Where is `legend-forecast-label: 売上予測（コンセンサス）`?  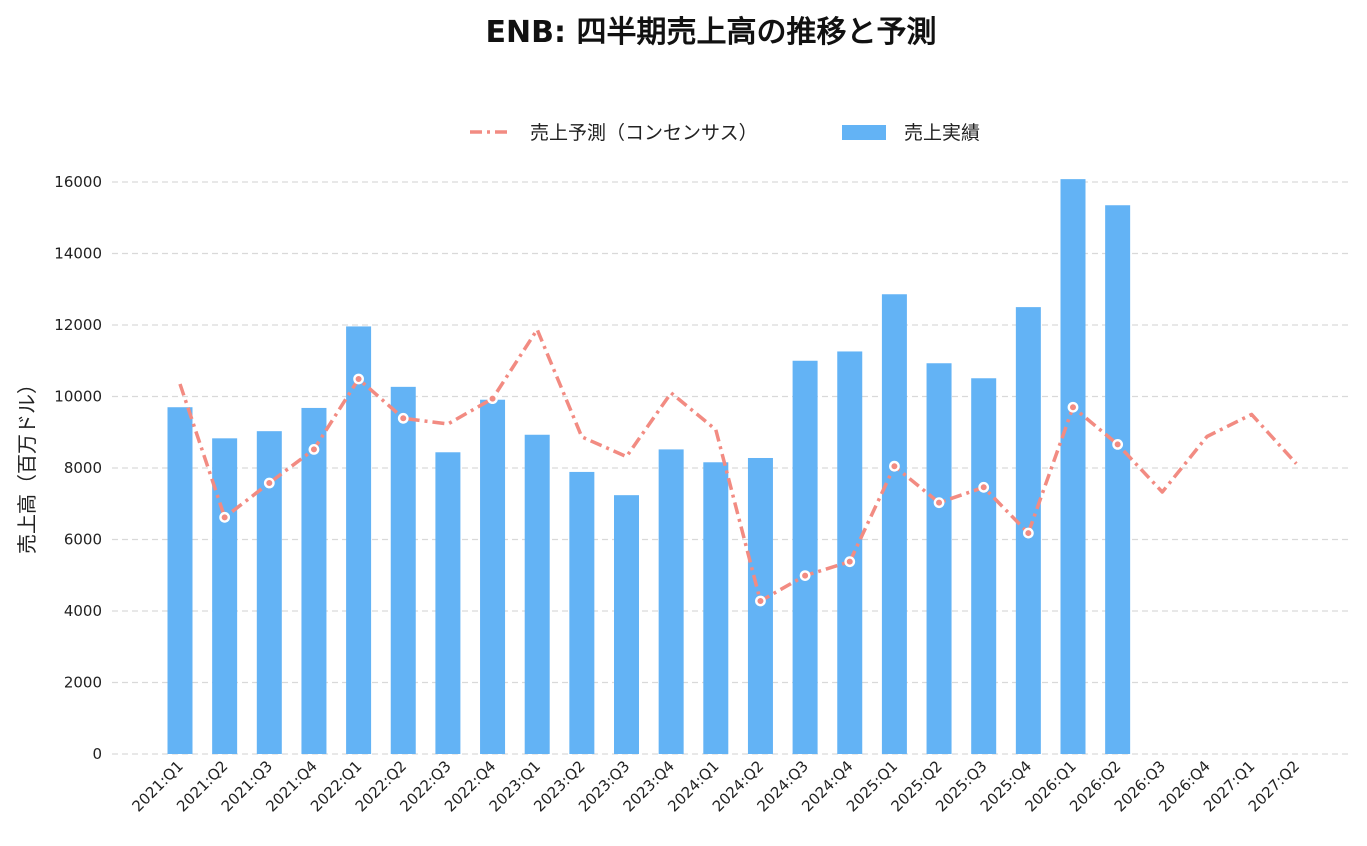 legend-forecast-label: 売上予測（コンセンサス） is located at coordinates (644, 133).